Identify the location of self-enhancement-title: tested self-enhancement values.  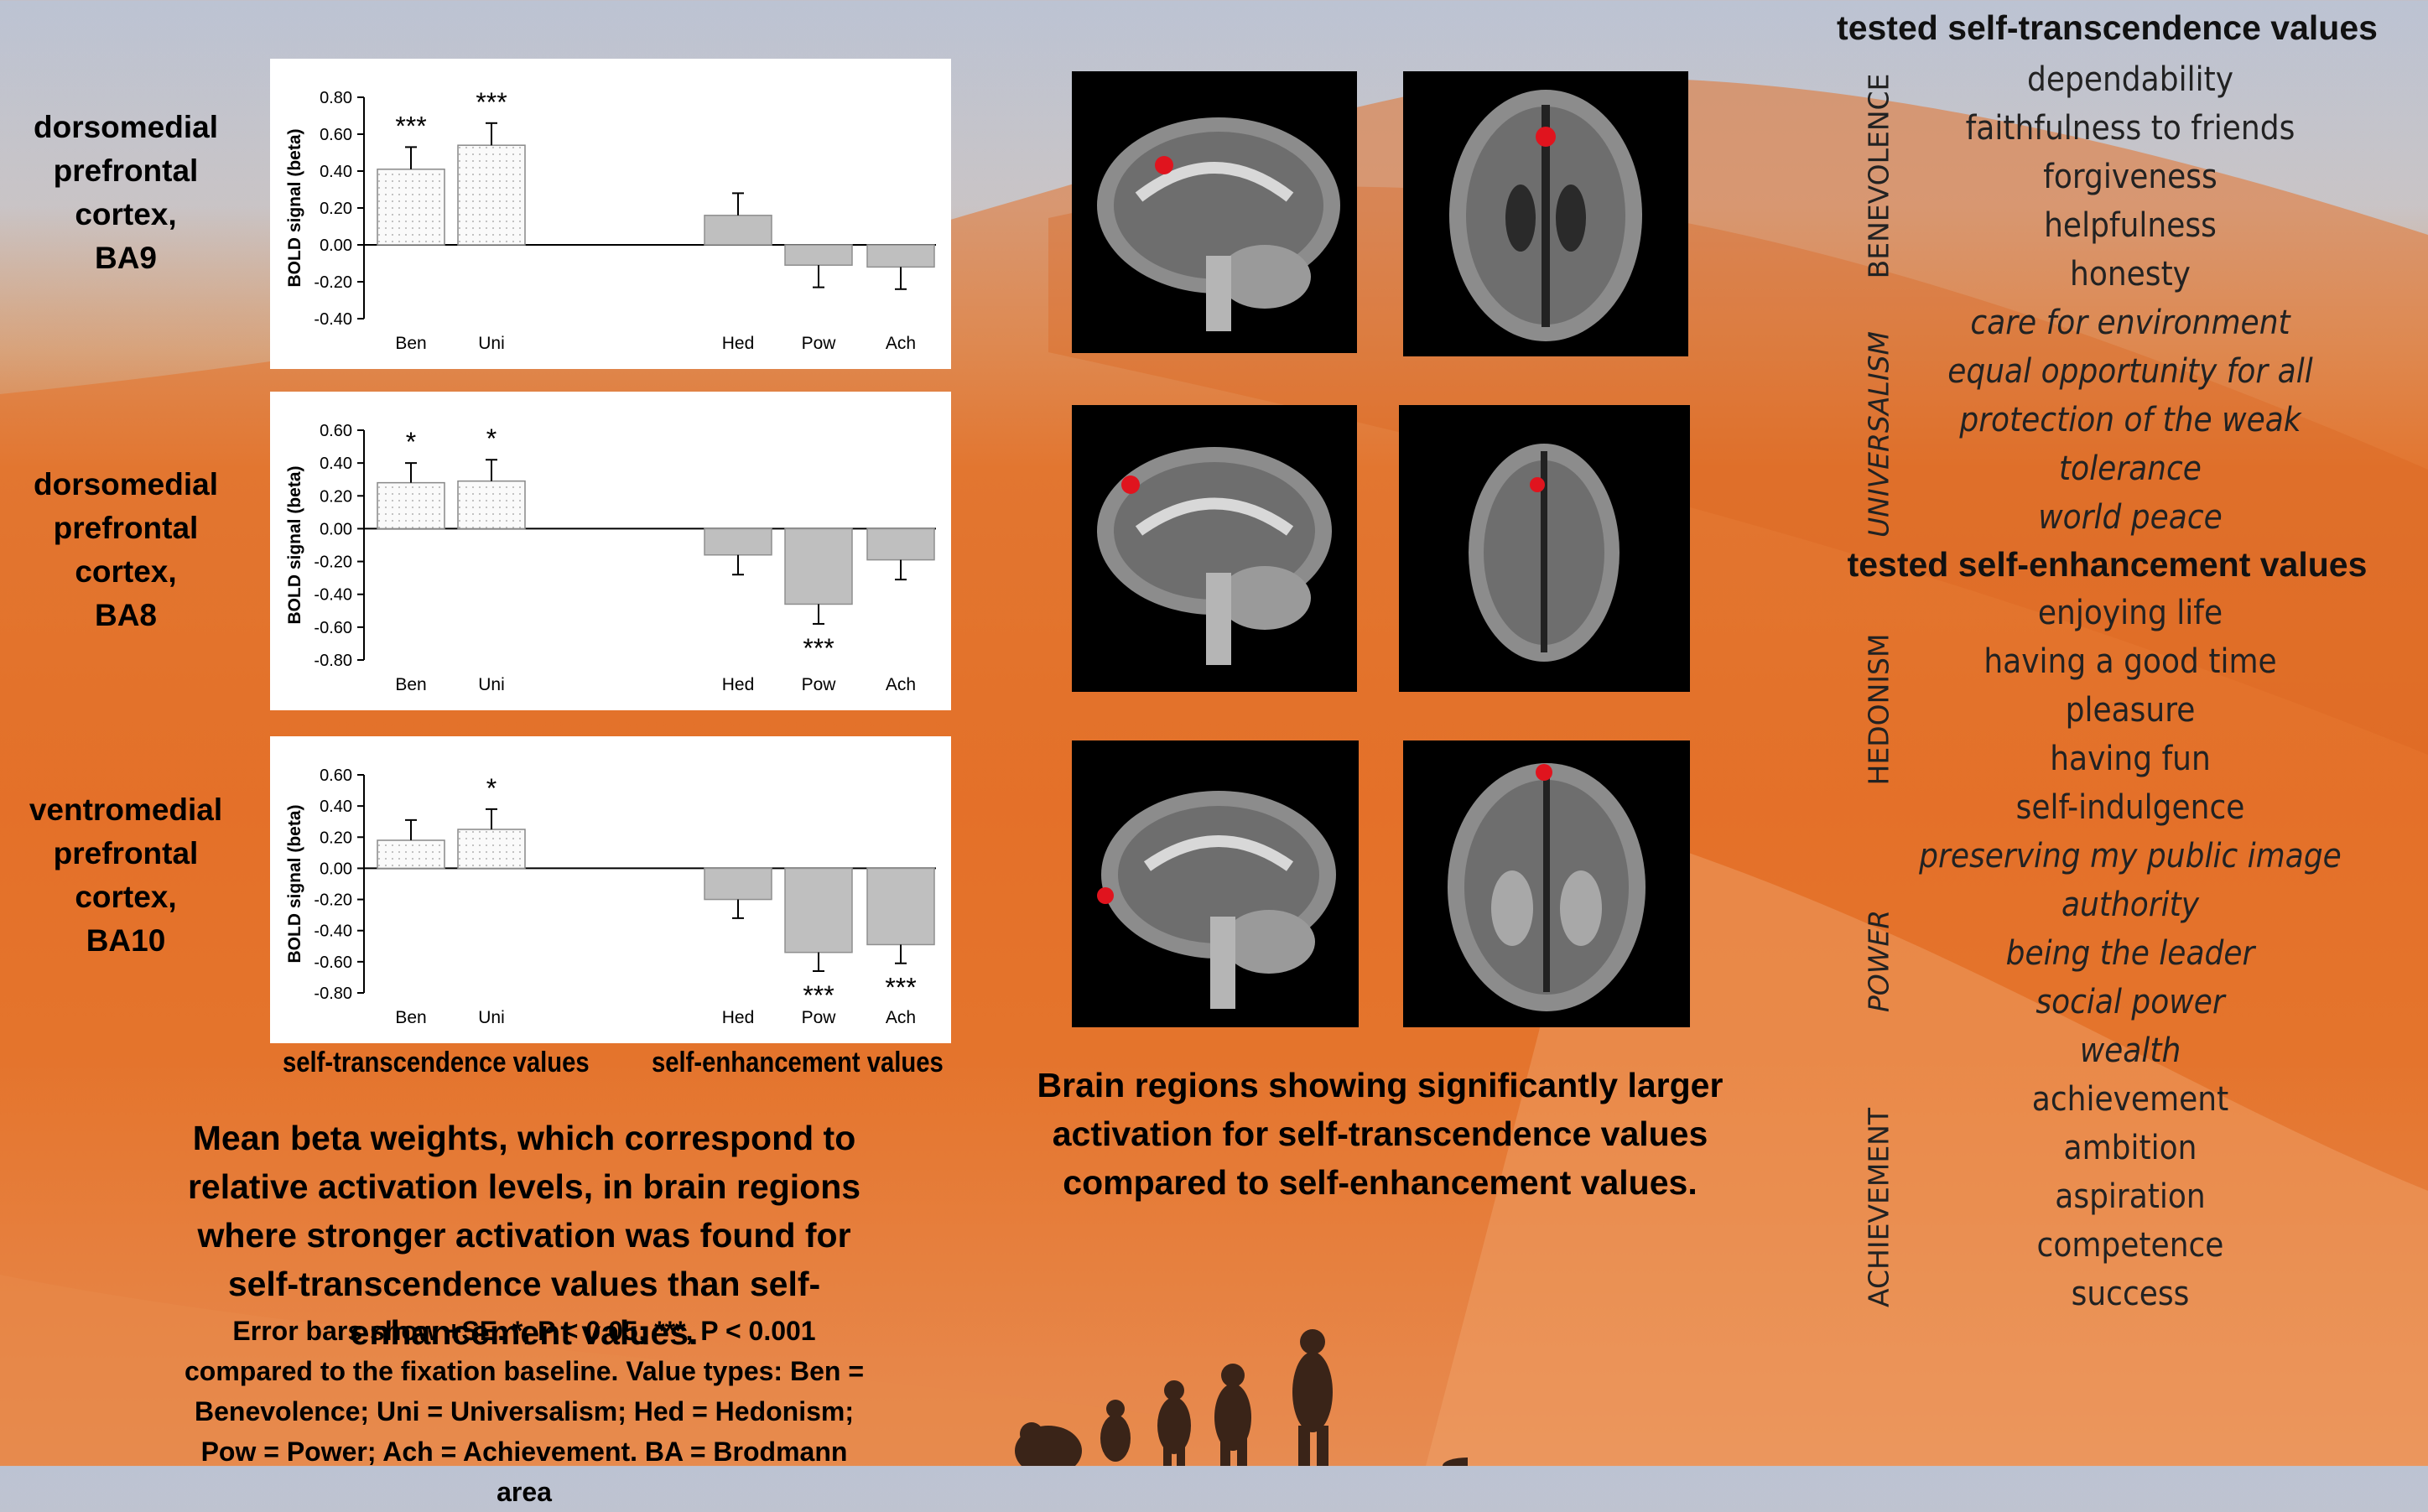
(2107, 564).